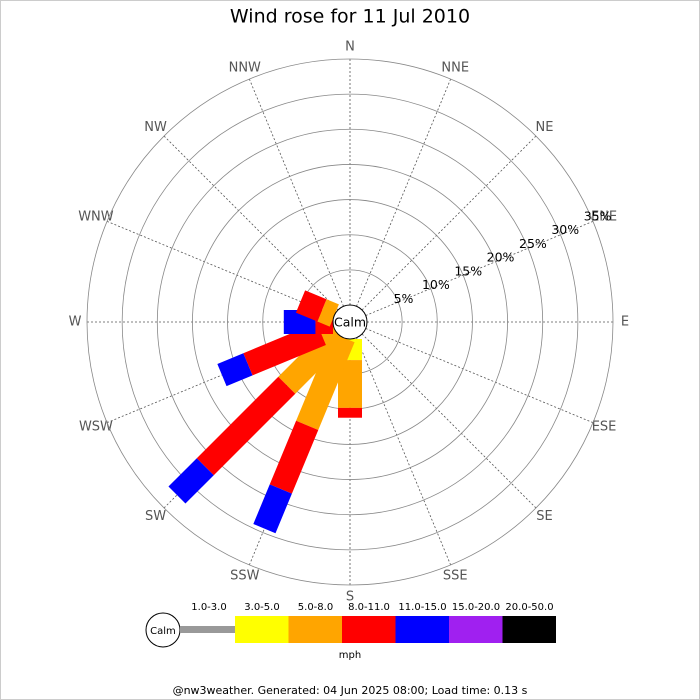 This screenshot has height=700, width=700. I want to click on legend-label: 11.0-15.0, so click(422, 607).